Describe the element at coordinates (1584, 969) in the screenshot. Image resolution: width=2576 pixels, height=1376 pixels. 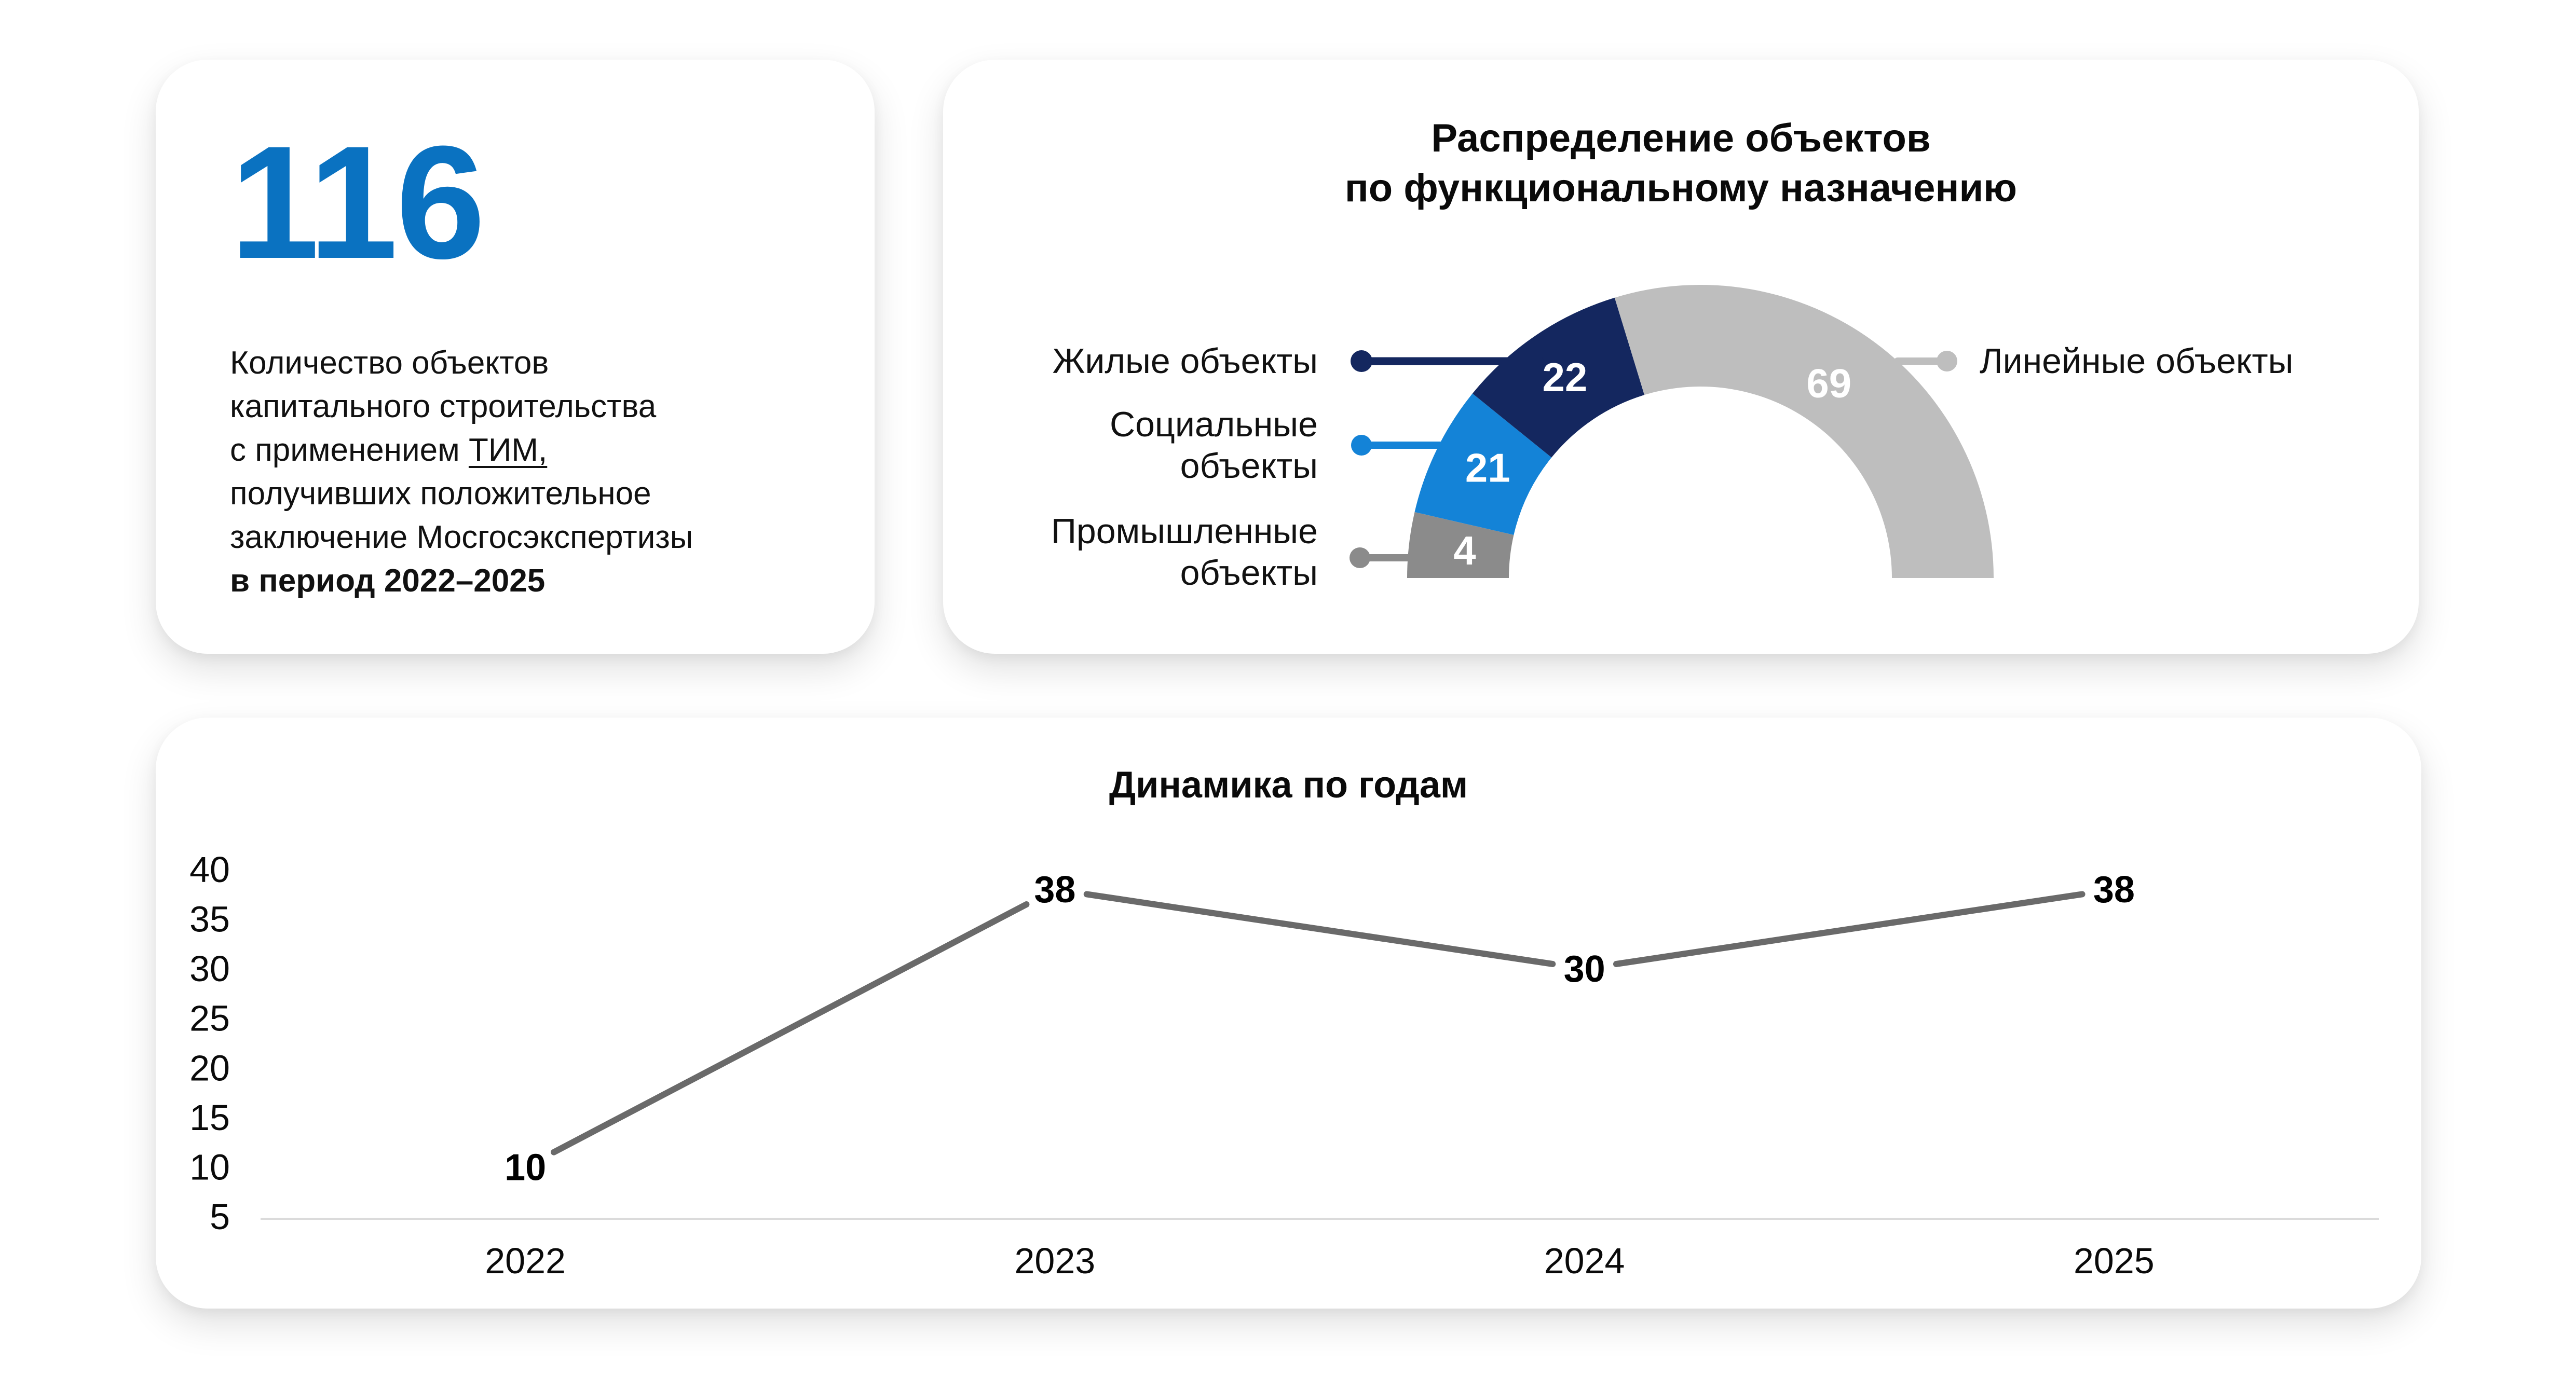
I see `data-point-label: 30` at that location.